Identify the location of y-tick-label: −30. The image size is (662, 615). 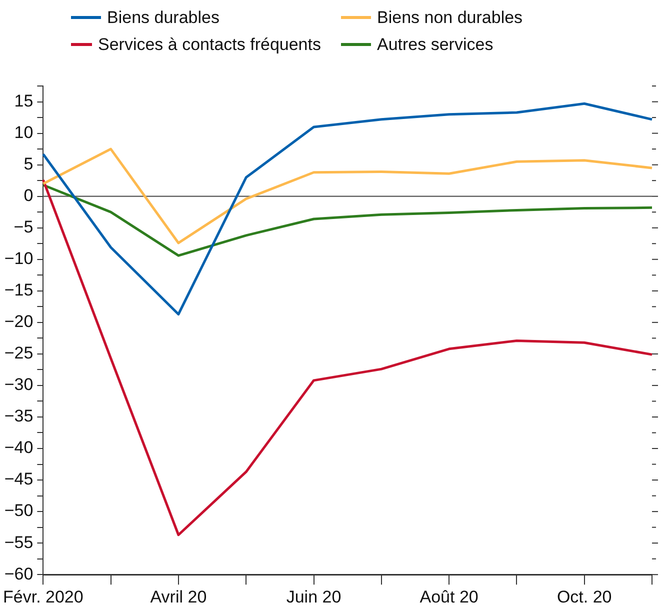
(19, 384).